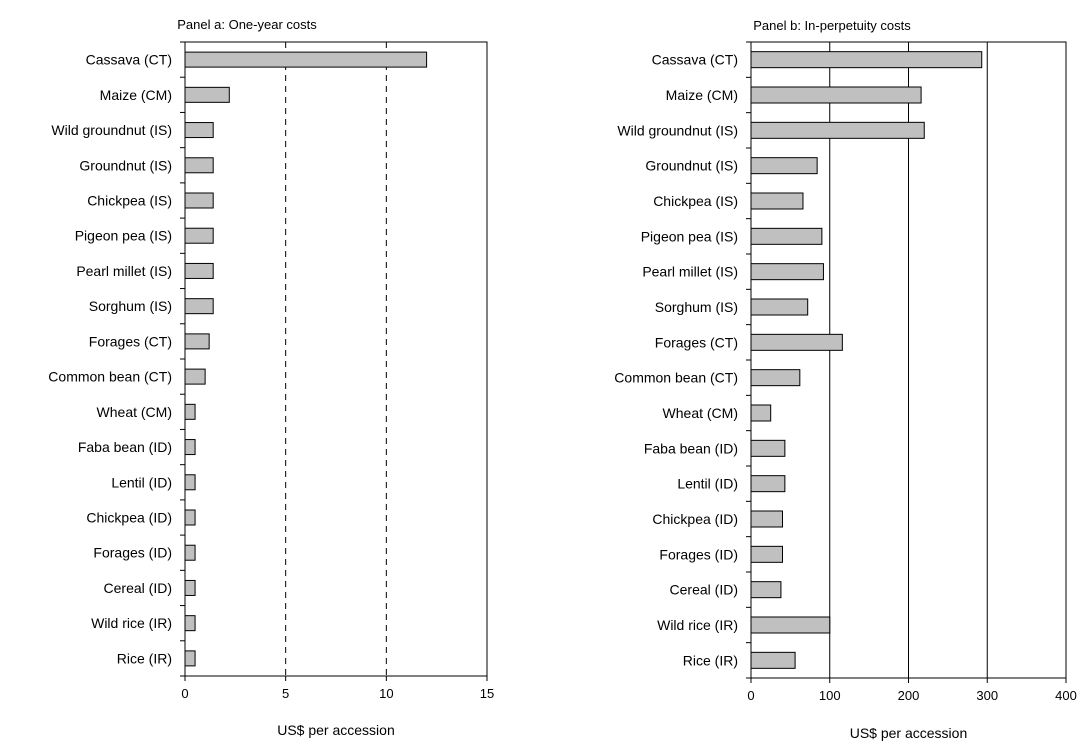  What do you see at coordinates (698, 554) in the screenshot?
I see `panel-b-category-label: Forages (ID)` at bounding box center [698, 554].